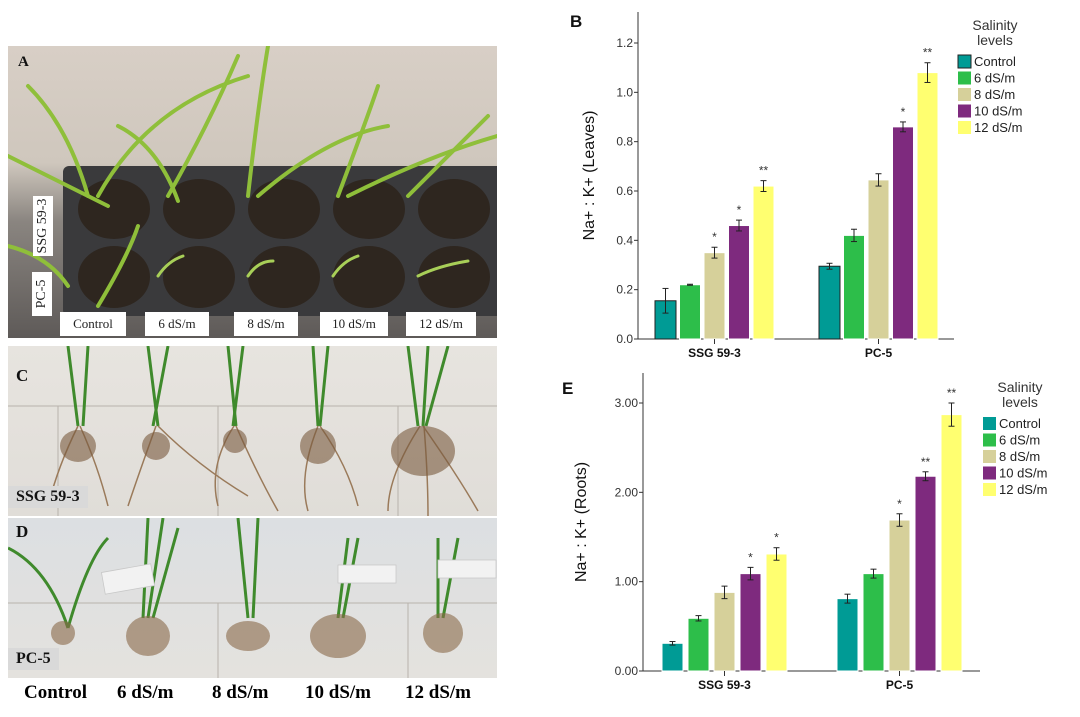  I want to click on y-tick-label: 0.6, so click(624, 191).